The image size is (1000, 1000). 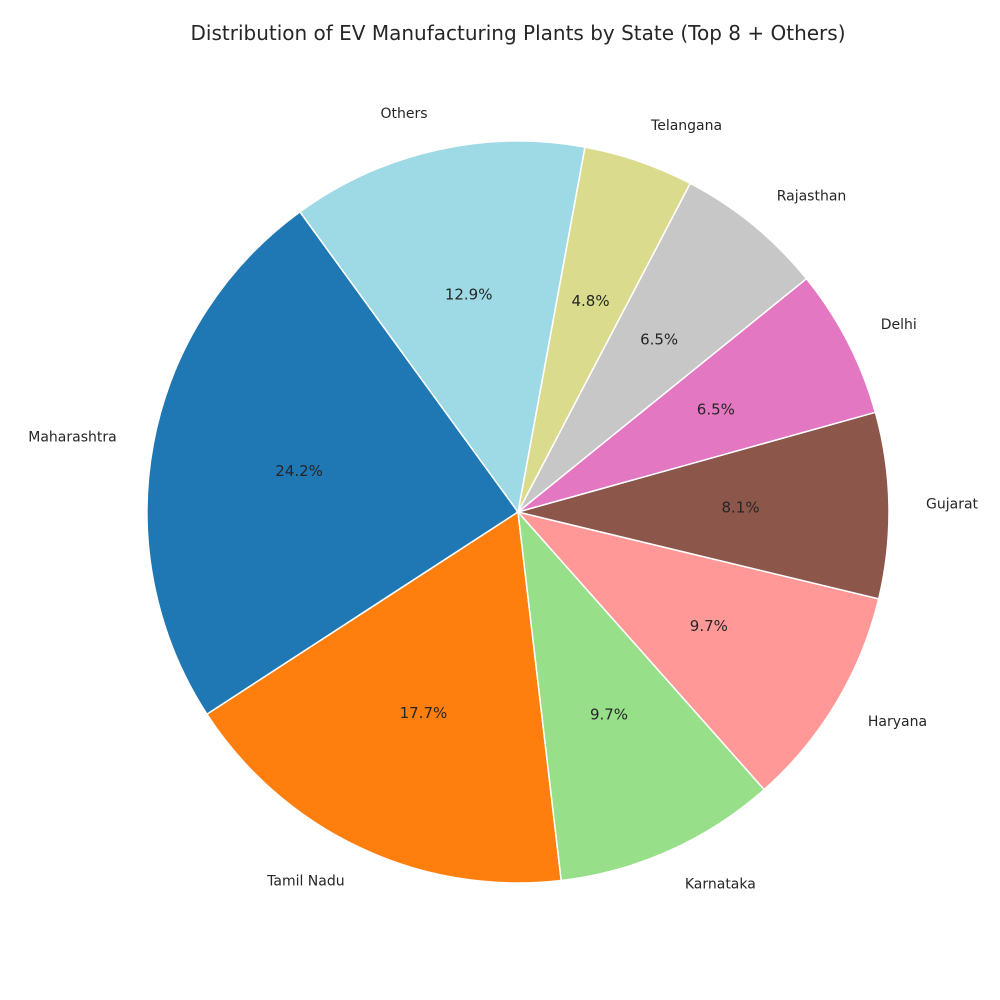 What do you see at coordinates (709, 626) in the screenshot?
I see `slice-percent-haryana: 9.7%` at bounding box center [709, 626].